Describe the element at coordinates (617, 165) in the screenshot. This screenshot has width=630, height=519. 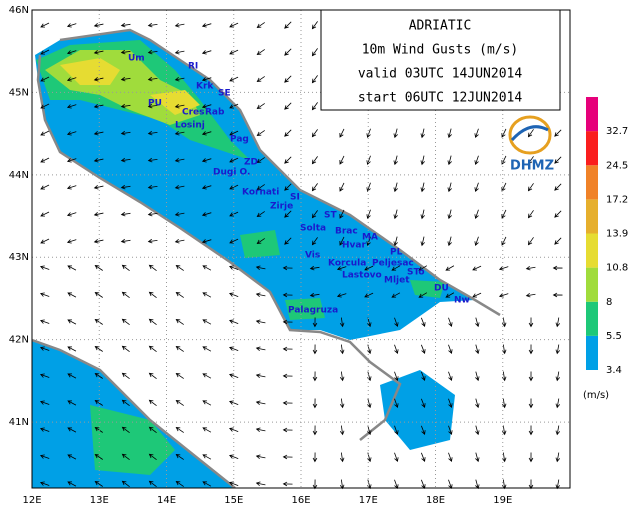
I see `colorbar-label: 24.5` at that location.